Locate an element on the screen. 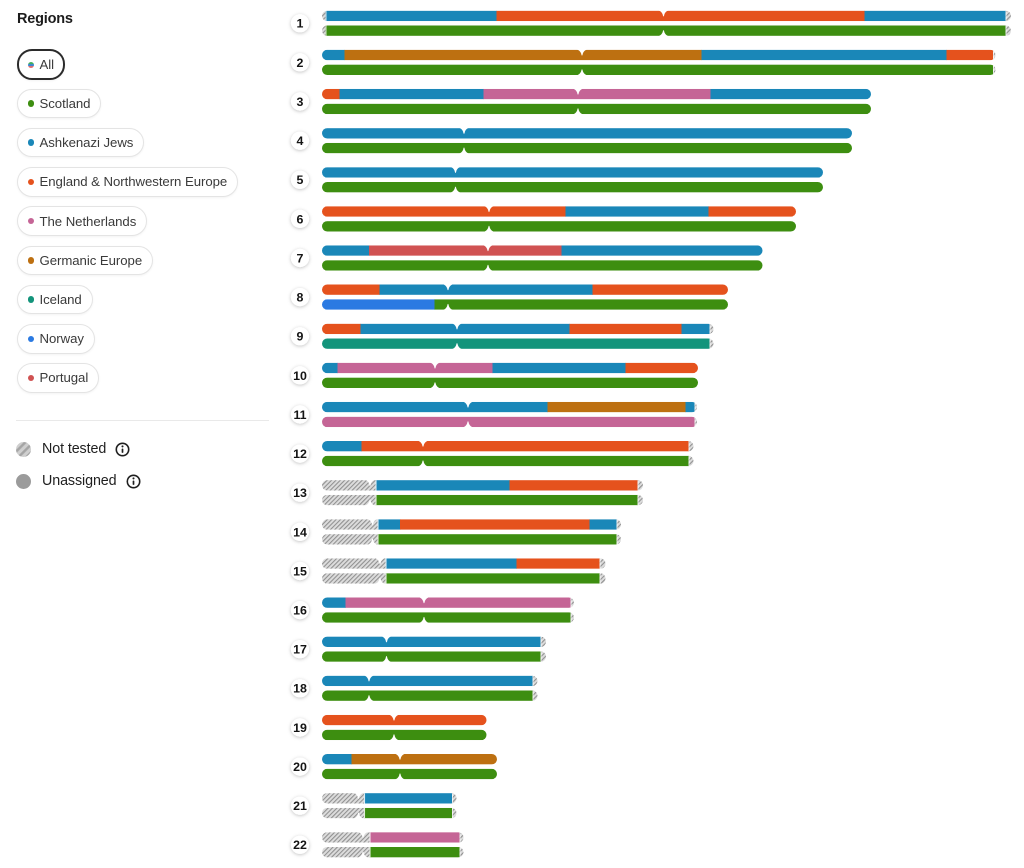  svg-text: 8 is located at coordinates (300, 298).